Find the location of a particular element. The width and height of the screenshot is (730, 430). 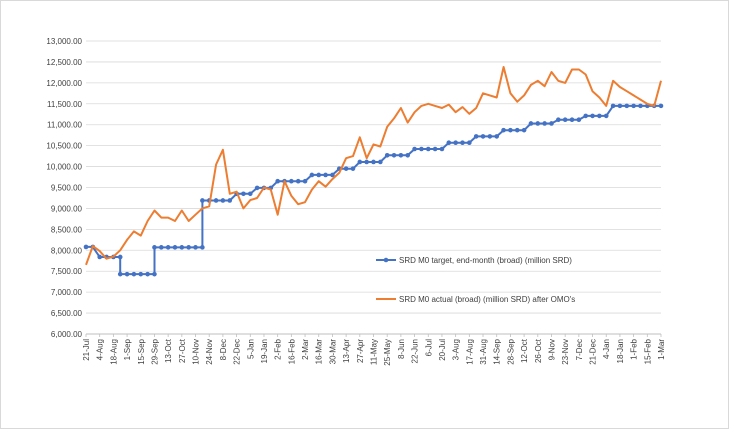

x-tick-label: 4-Jan is located at coordinates (606, 349).